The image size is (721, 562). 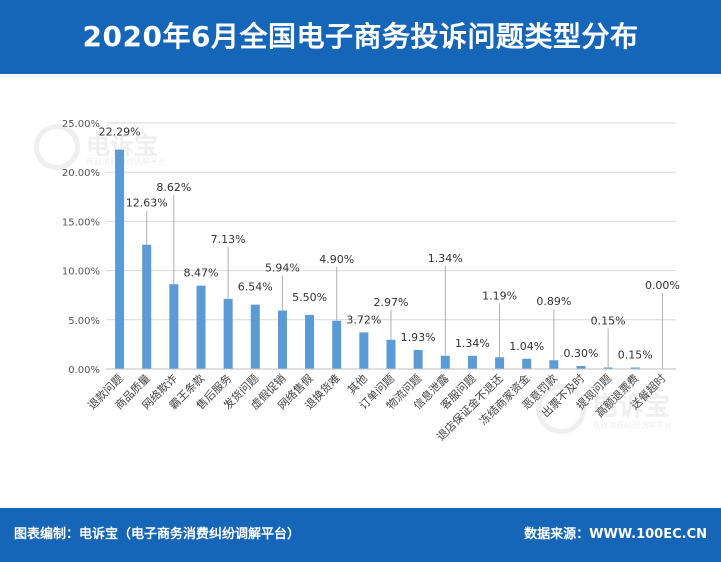 I want to click on data-label: 5.50%, so click(x=309, y=297).